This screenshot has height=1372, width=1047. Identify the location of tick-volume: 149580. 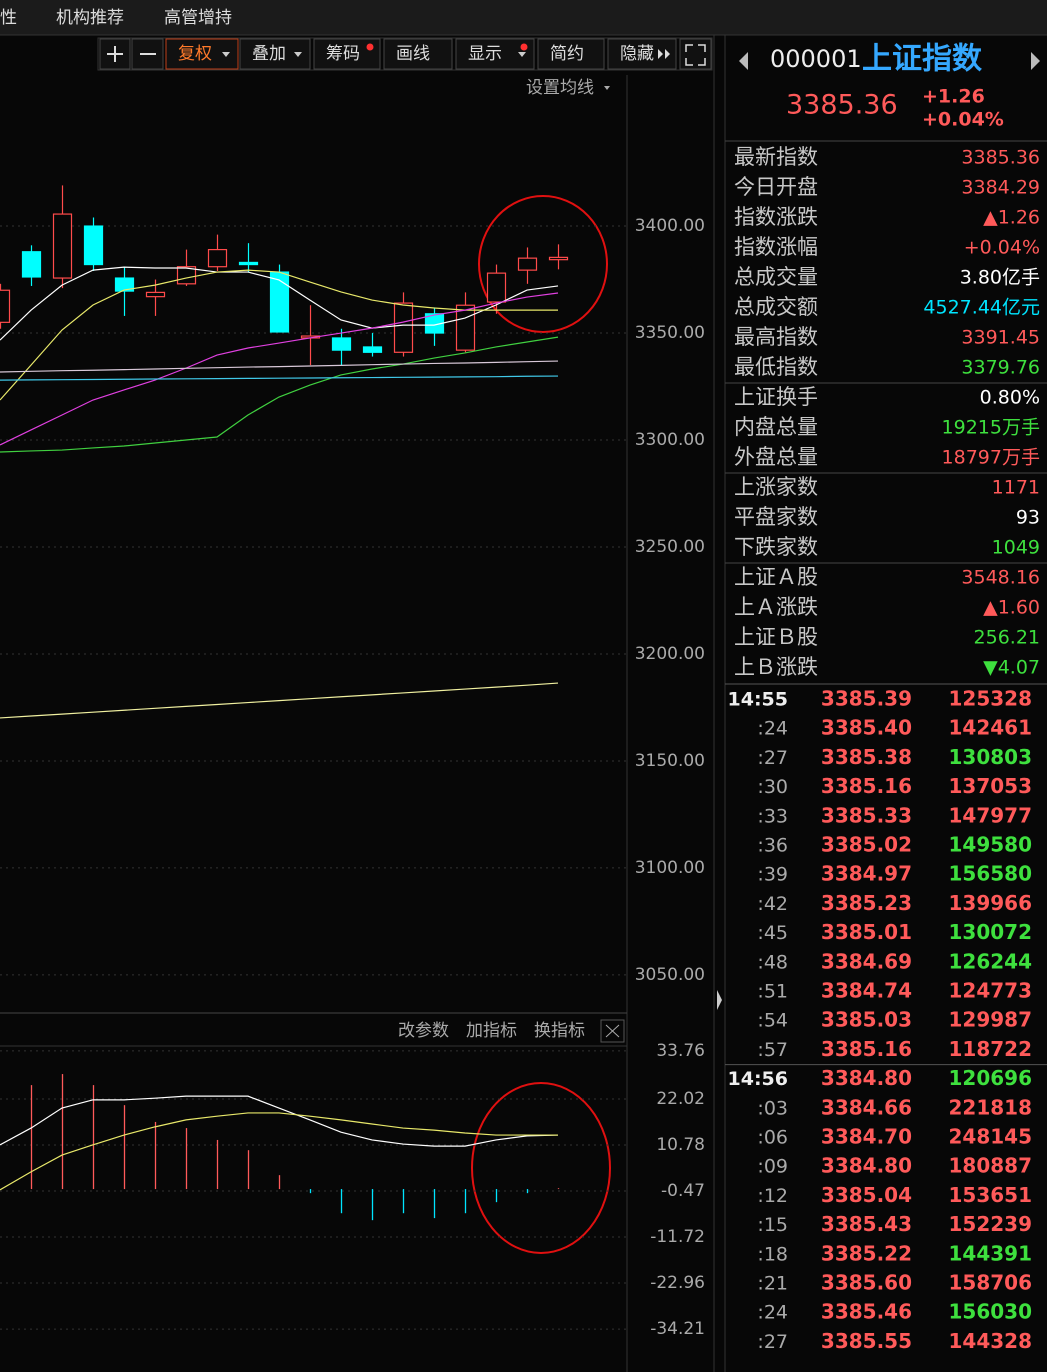
(991, 845).